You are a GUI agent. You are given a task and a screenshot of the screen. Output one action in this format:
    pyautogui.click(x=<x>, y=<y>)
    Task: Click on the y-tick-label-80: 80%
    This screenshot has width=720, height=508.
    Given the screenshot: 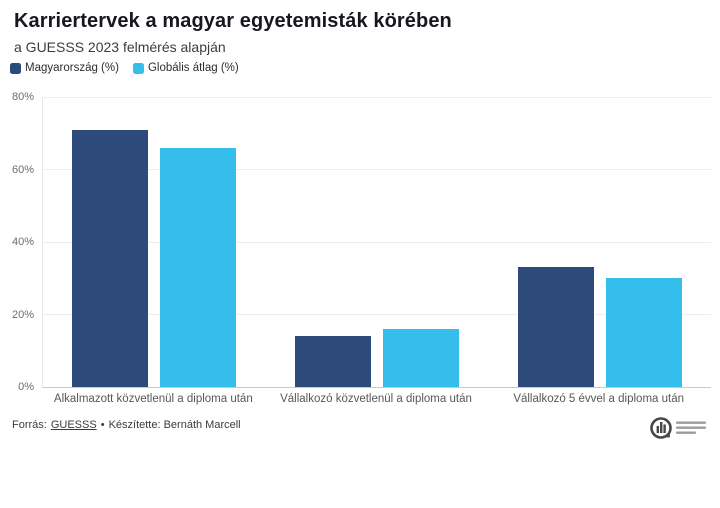 What is the action you would take?
    pyautogui.click(x=22, y=97)
    